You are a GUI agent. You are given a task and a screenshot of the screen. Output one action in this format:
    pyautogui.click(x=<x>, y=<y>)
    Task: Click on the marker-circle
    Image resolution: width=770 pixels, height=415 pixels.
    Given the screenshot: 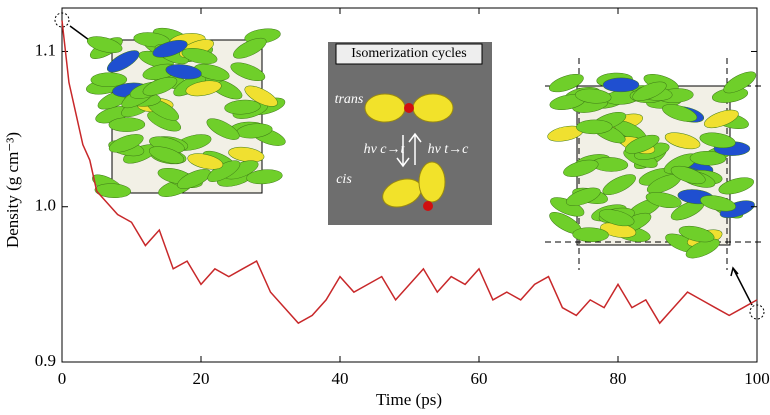 What is the action you would take?
    pyautogui.click(x=757, y=312)
    